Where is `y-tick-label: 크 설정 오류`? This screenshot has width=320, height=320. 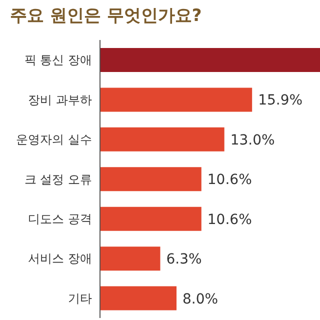
y-tick-label: 크 설정 오류 is located at coordinates (58, 179).